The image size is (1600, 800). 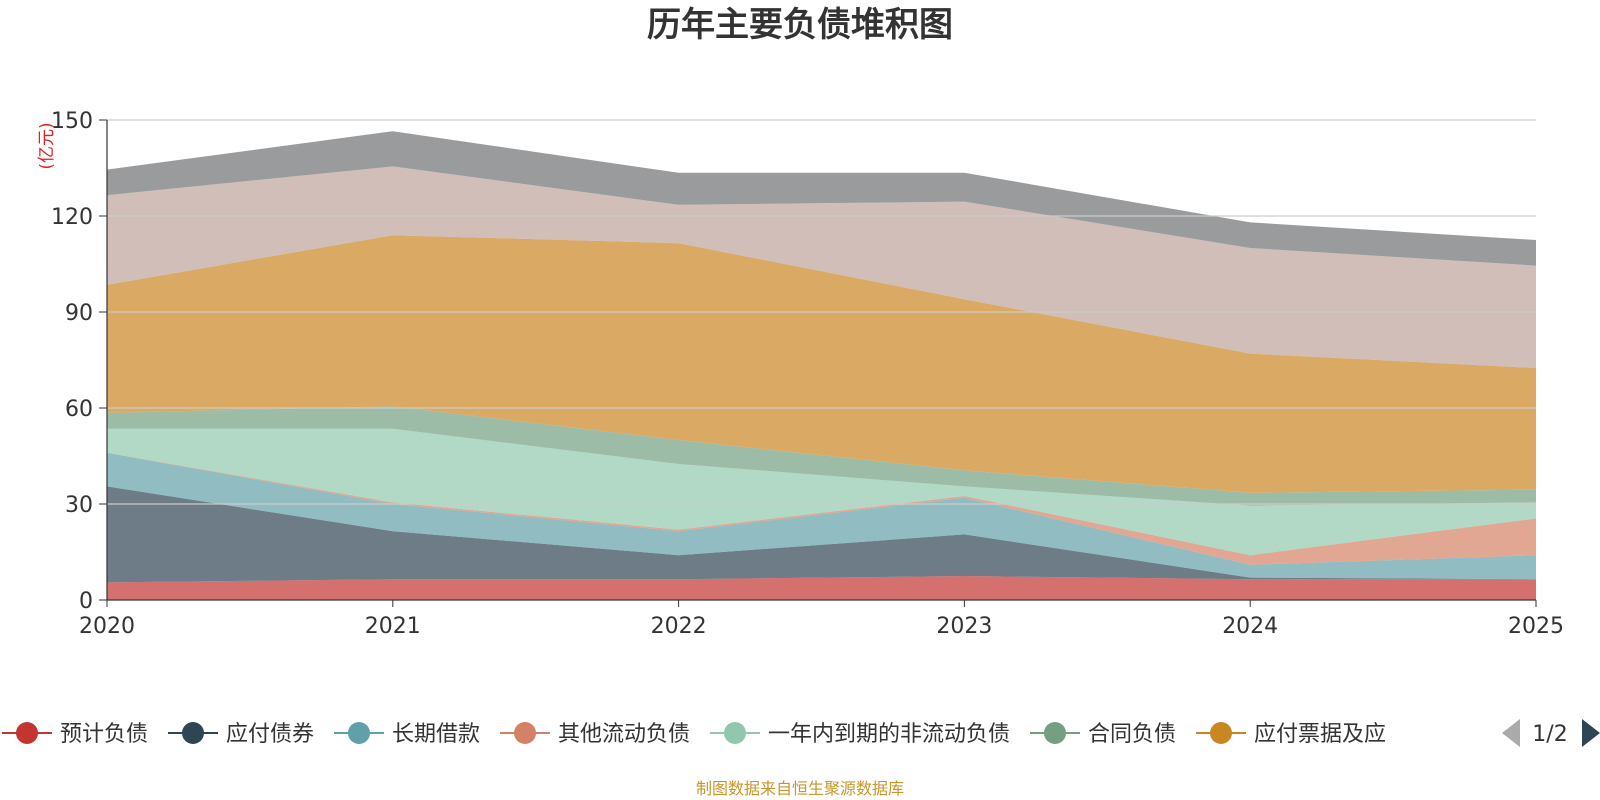 What do you see at coordinates (800, 788) in the screenshot?
I see `source-note: 制图数据来自恒生聚源数据库` at bounding box center [800, 788].